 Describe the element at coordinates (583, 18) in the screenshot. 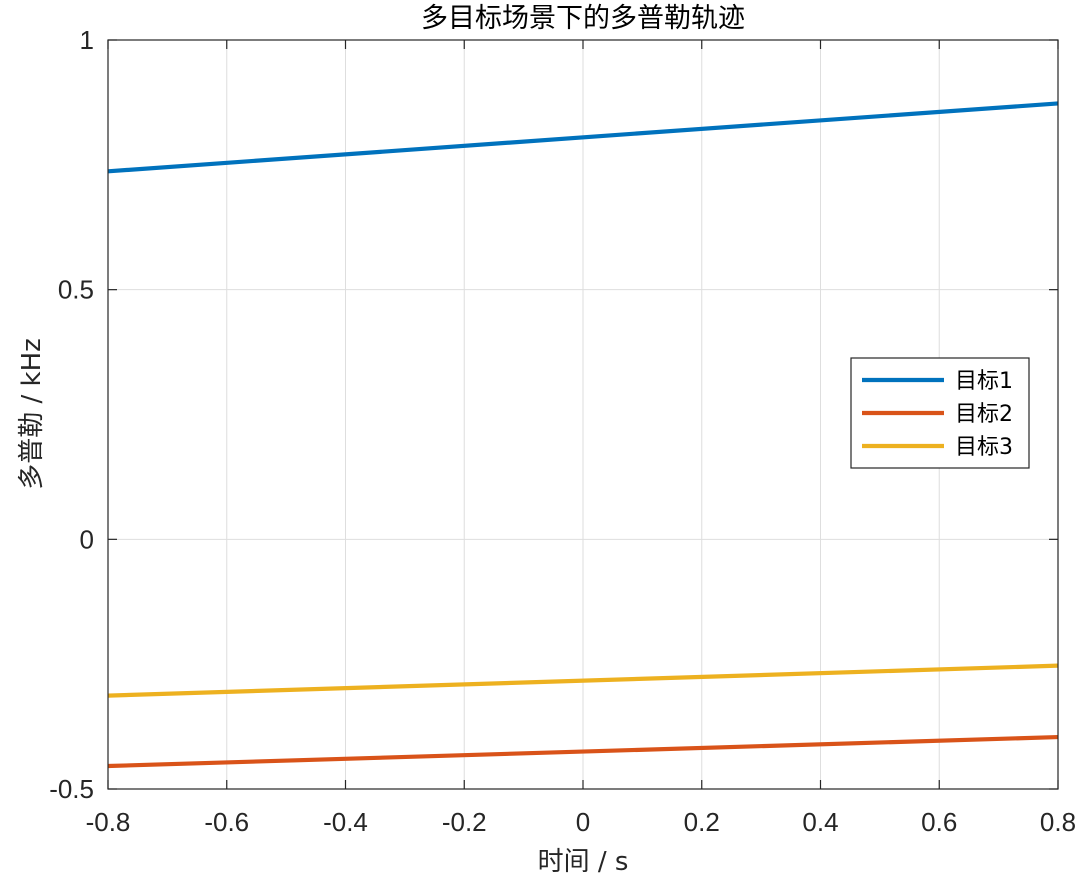

I see `chart-title: 多目标场景下的多普勒轨迹` at that location.